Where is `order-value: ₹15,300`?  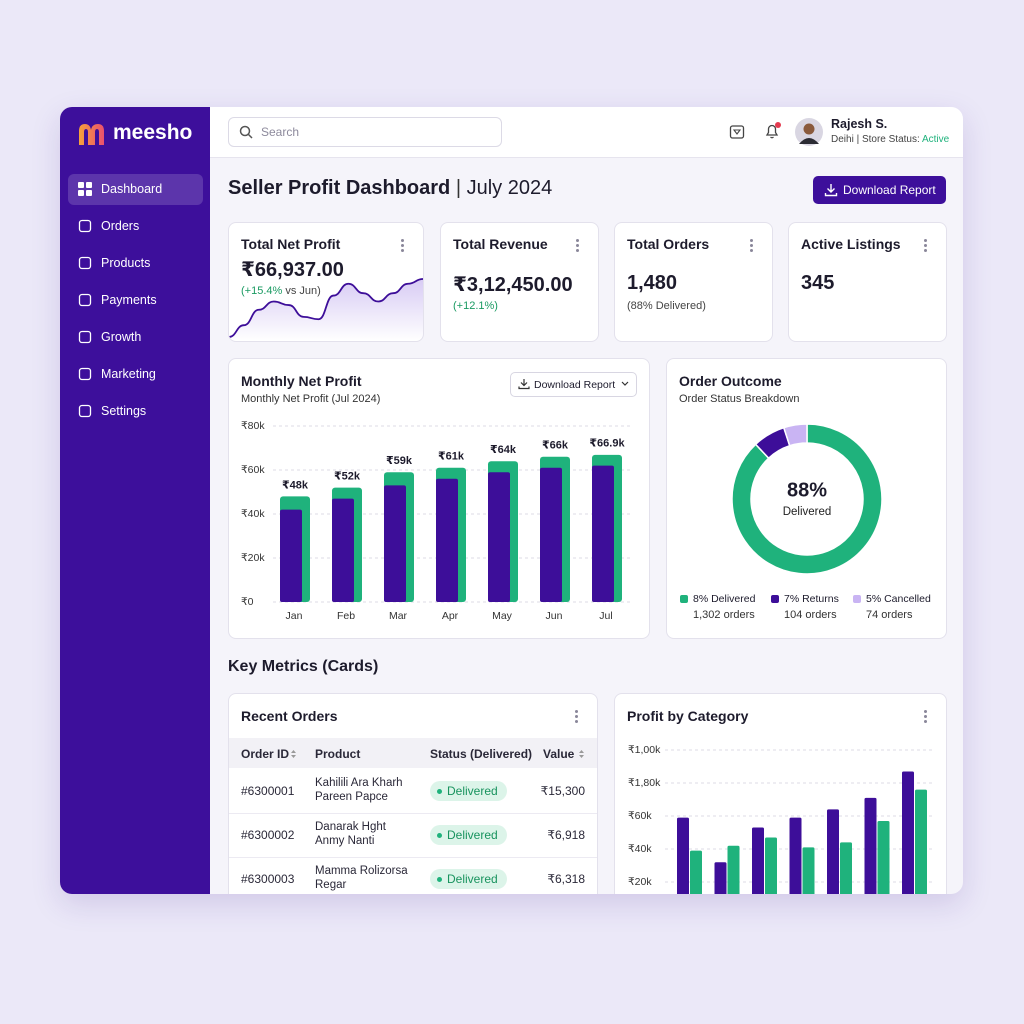
order-value: ₹15,300 is located at coordinates (562, 791).